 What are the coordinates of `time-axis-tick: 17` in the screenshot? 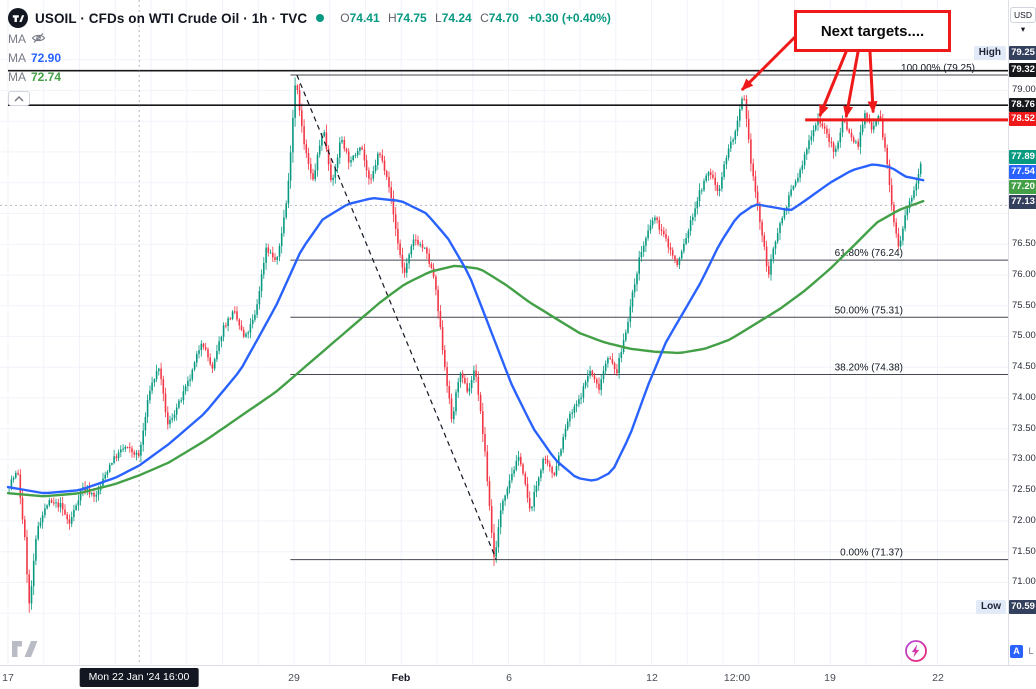 It's located at (8, 678).